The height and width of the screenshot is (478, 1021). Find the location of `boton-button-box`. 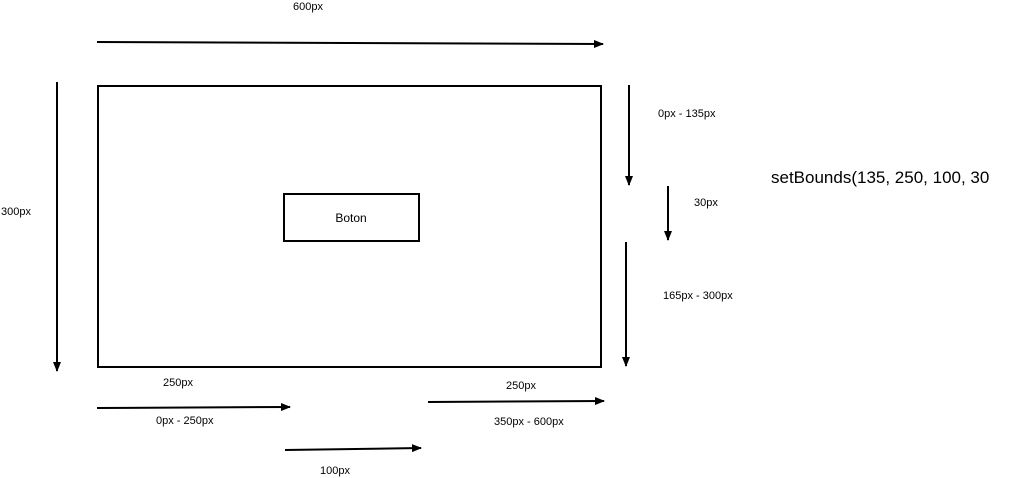

boton-button-box is located at coordinates (351, 217).